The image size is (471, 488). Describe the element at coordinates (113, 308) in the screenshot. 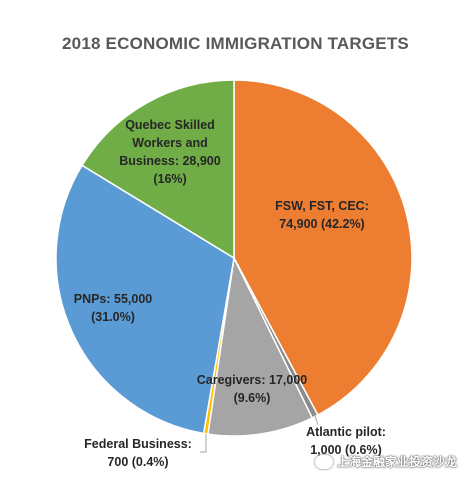

I see `slice-label: PNPs: 55,000 (31.0%)` at that location.